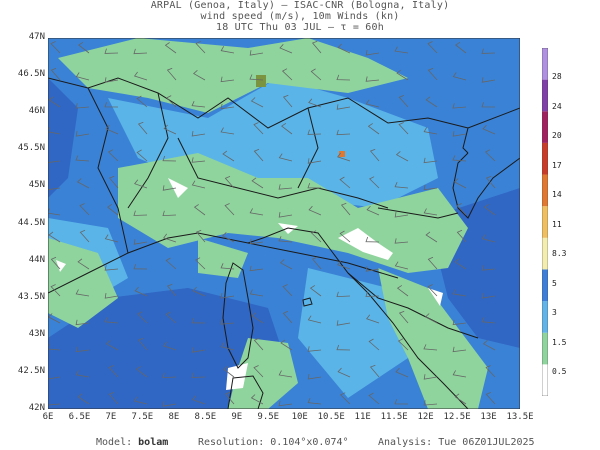  I want to click on lat-tick-label: 44.5N, so click(31, 222).